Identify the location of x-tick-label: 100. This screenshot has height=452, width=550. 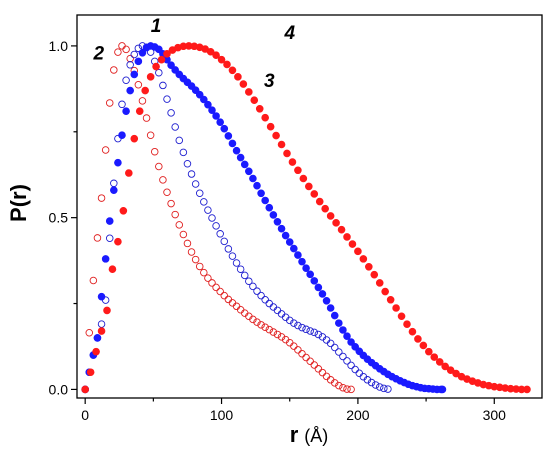
(222, 415).